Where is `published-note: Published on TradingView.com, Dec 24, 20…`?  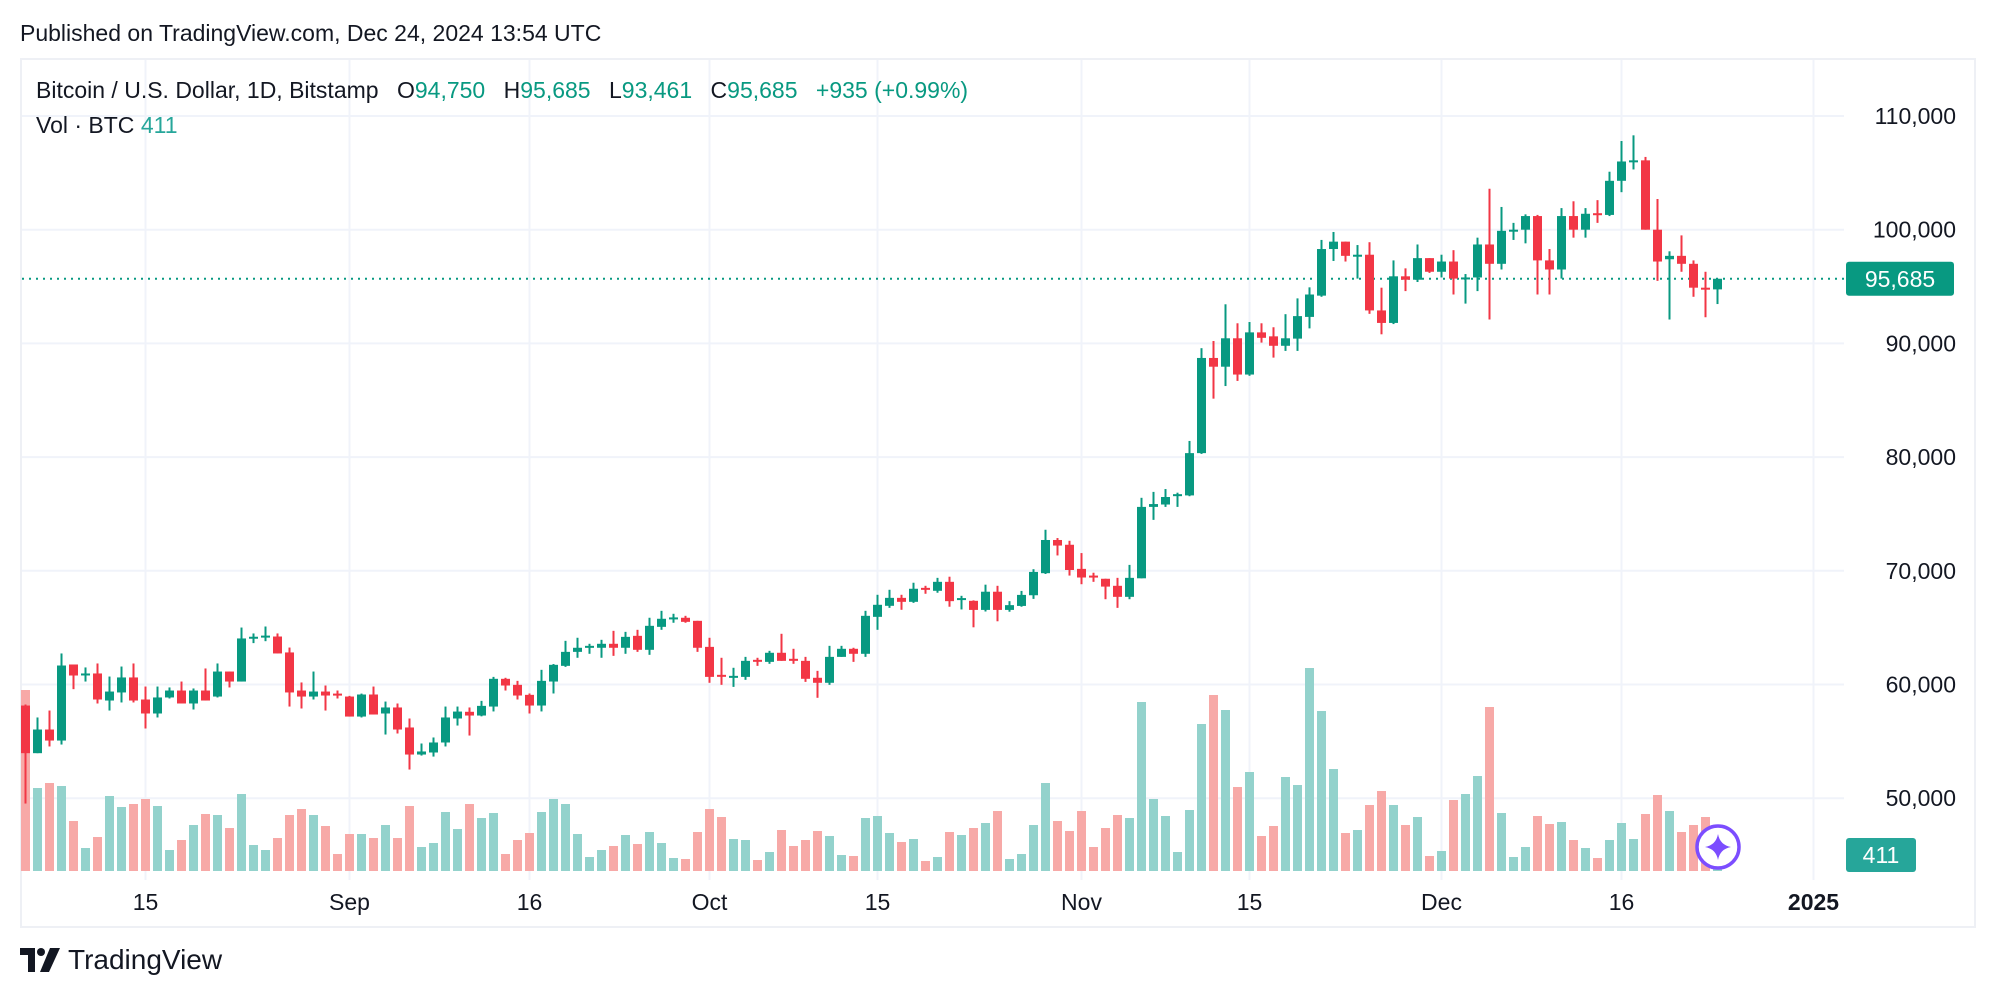
published-note: Published on TradingView.com, Dec 24, 20… is located at coordinates (311, 33).